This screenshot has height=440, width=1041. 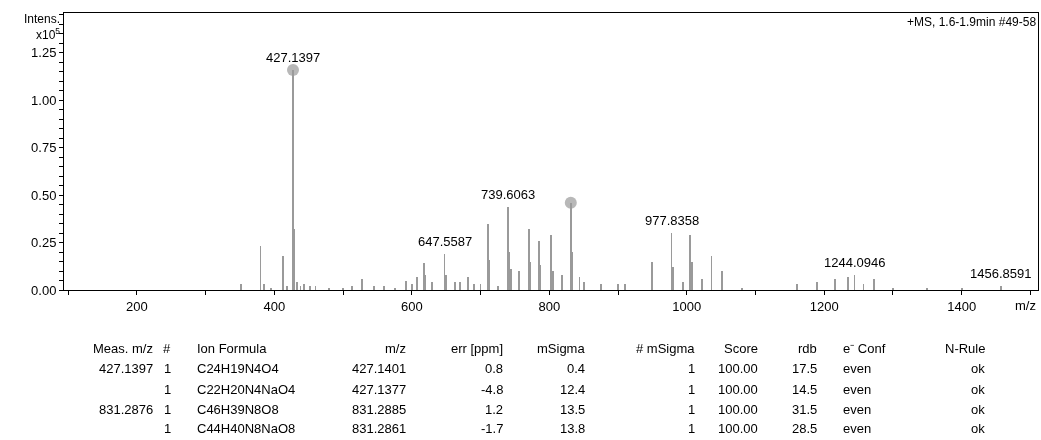 I want to click on text: N-Rule, so click(x=965, y=348).